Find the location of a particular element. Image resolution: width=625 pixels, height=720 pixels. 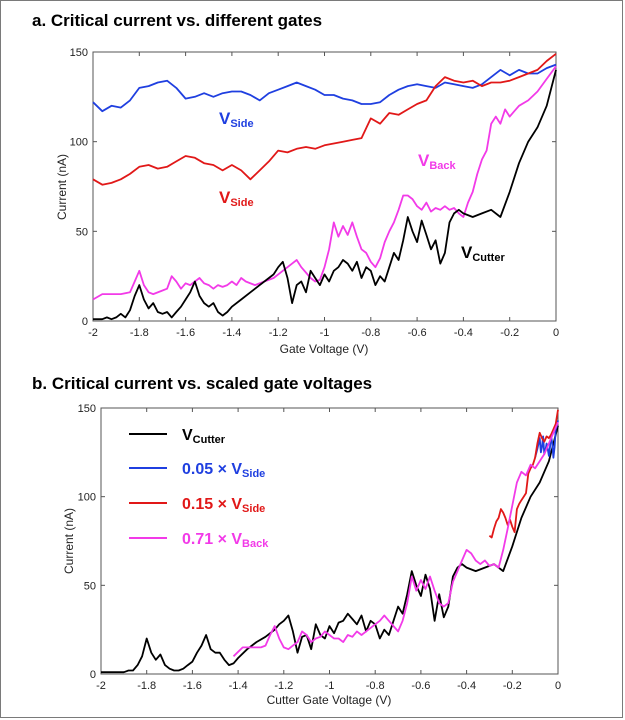

legend-label-v-side-blue: 0.05 × VSide is located at coordinates (223, 470).